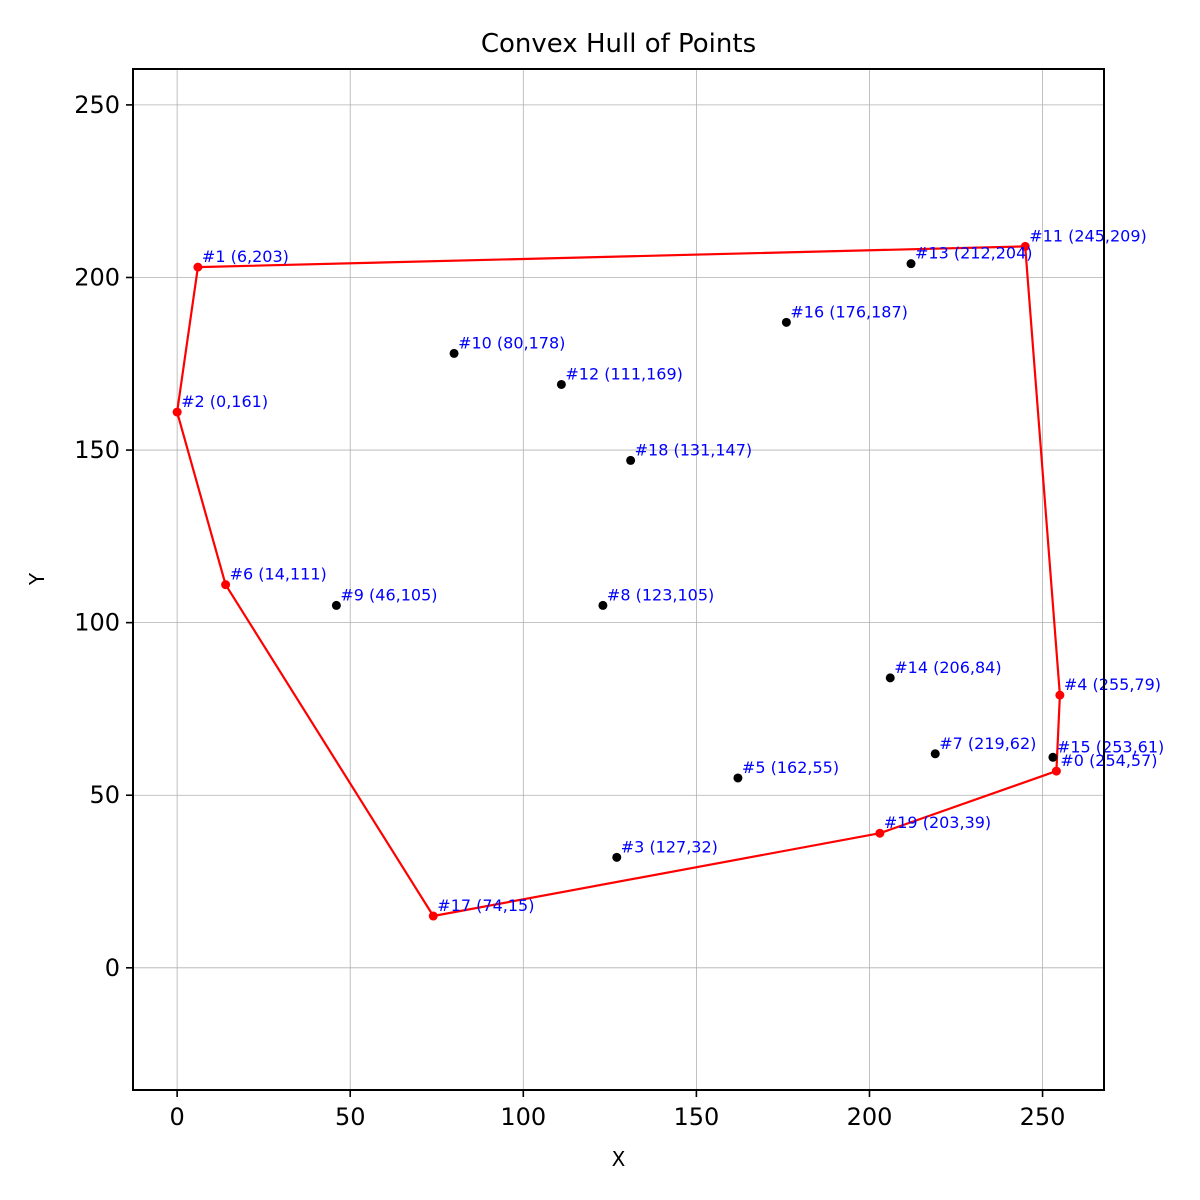 Image resolution: width=1200 pixels, height=1200 pixels. I want to click on chart-title: Convex Hull of Points, so click(618, 44).